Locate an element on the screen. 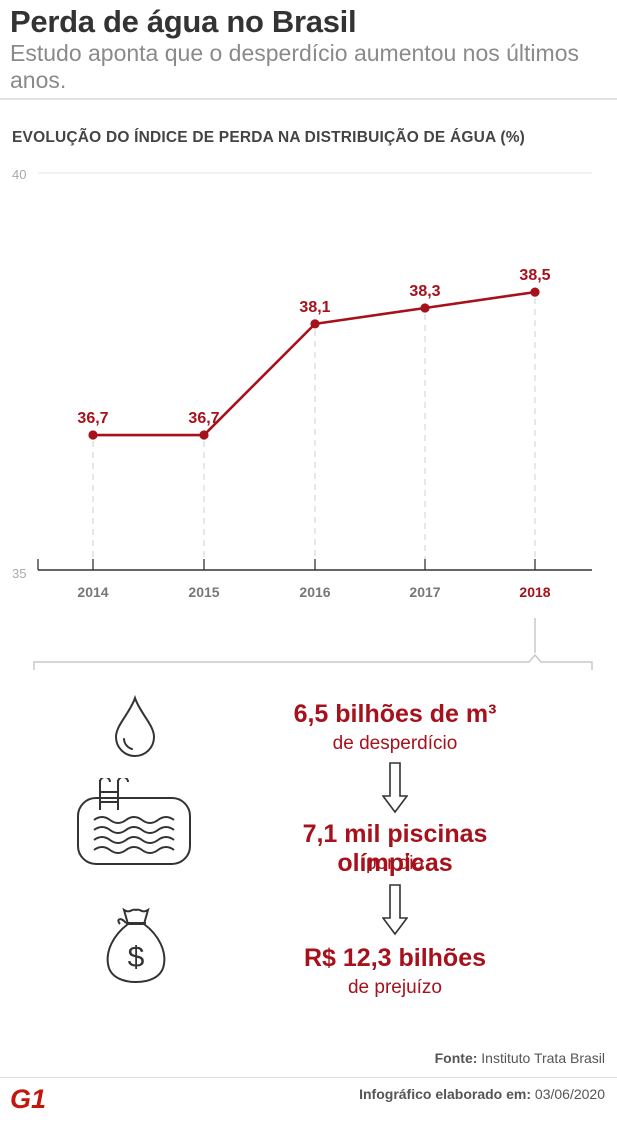 The width and height of the screenshot is (617, 1124). x-tick-label: 2018 is located at coordinates (534, 592).